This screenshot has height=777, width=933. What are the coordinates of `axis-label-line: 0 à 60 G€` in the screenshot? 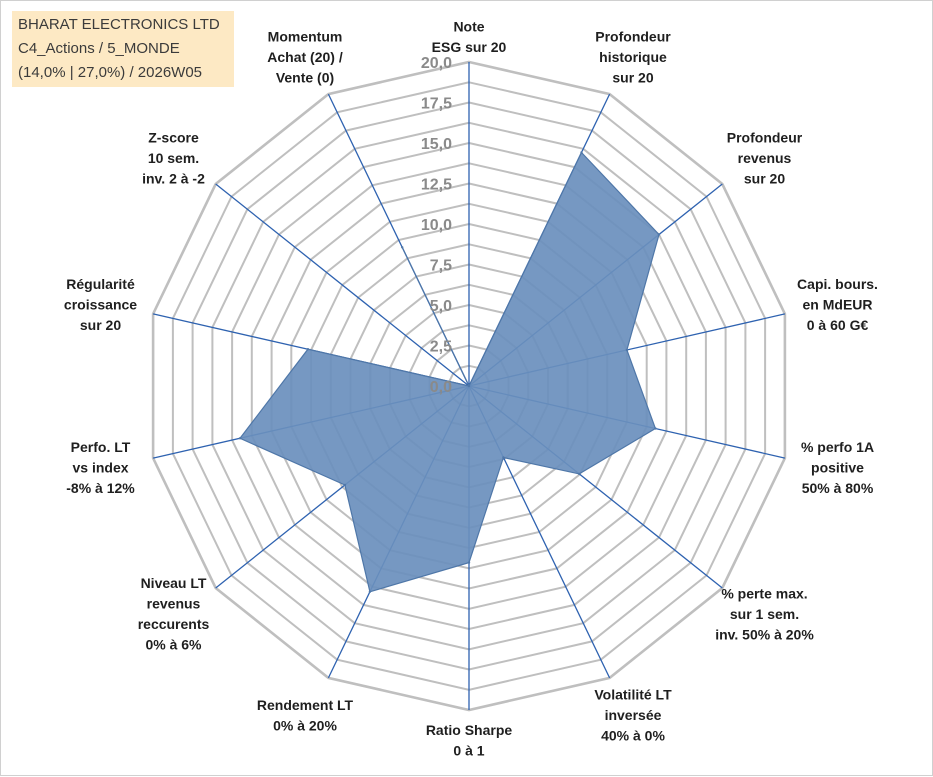 It's located at (838, 325).